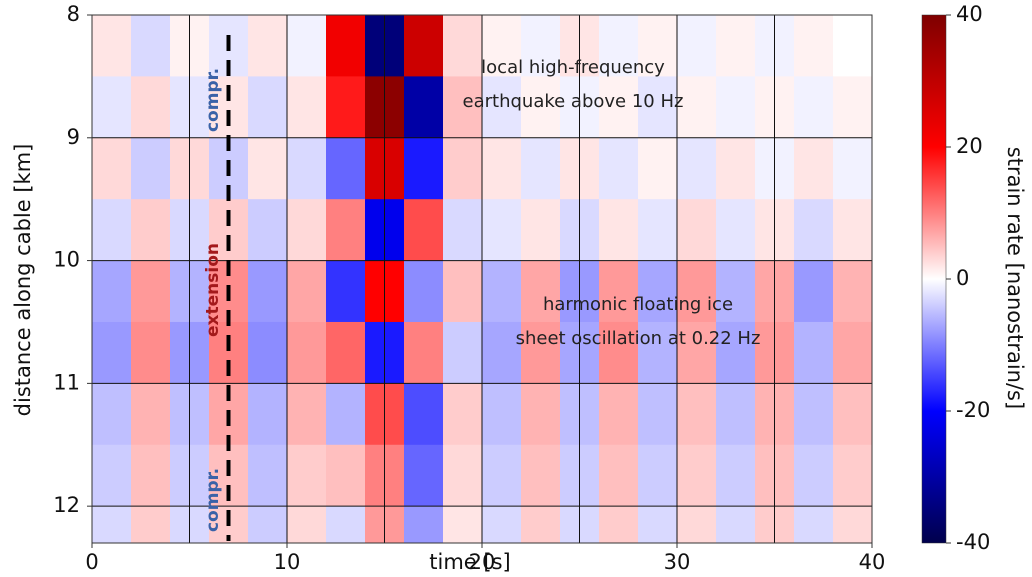  I want to click on x-tick-label: 0, so click(91, 562).